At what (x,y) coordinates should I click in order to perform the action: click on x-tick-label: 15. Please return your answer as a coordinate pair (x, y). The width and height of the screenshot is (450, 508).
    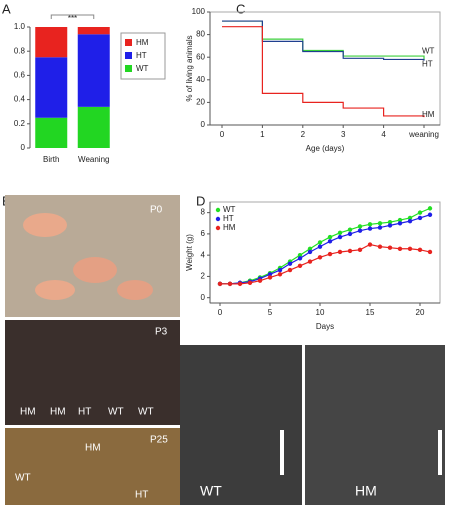
    Looking at the image, I should click on (370, 312).